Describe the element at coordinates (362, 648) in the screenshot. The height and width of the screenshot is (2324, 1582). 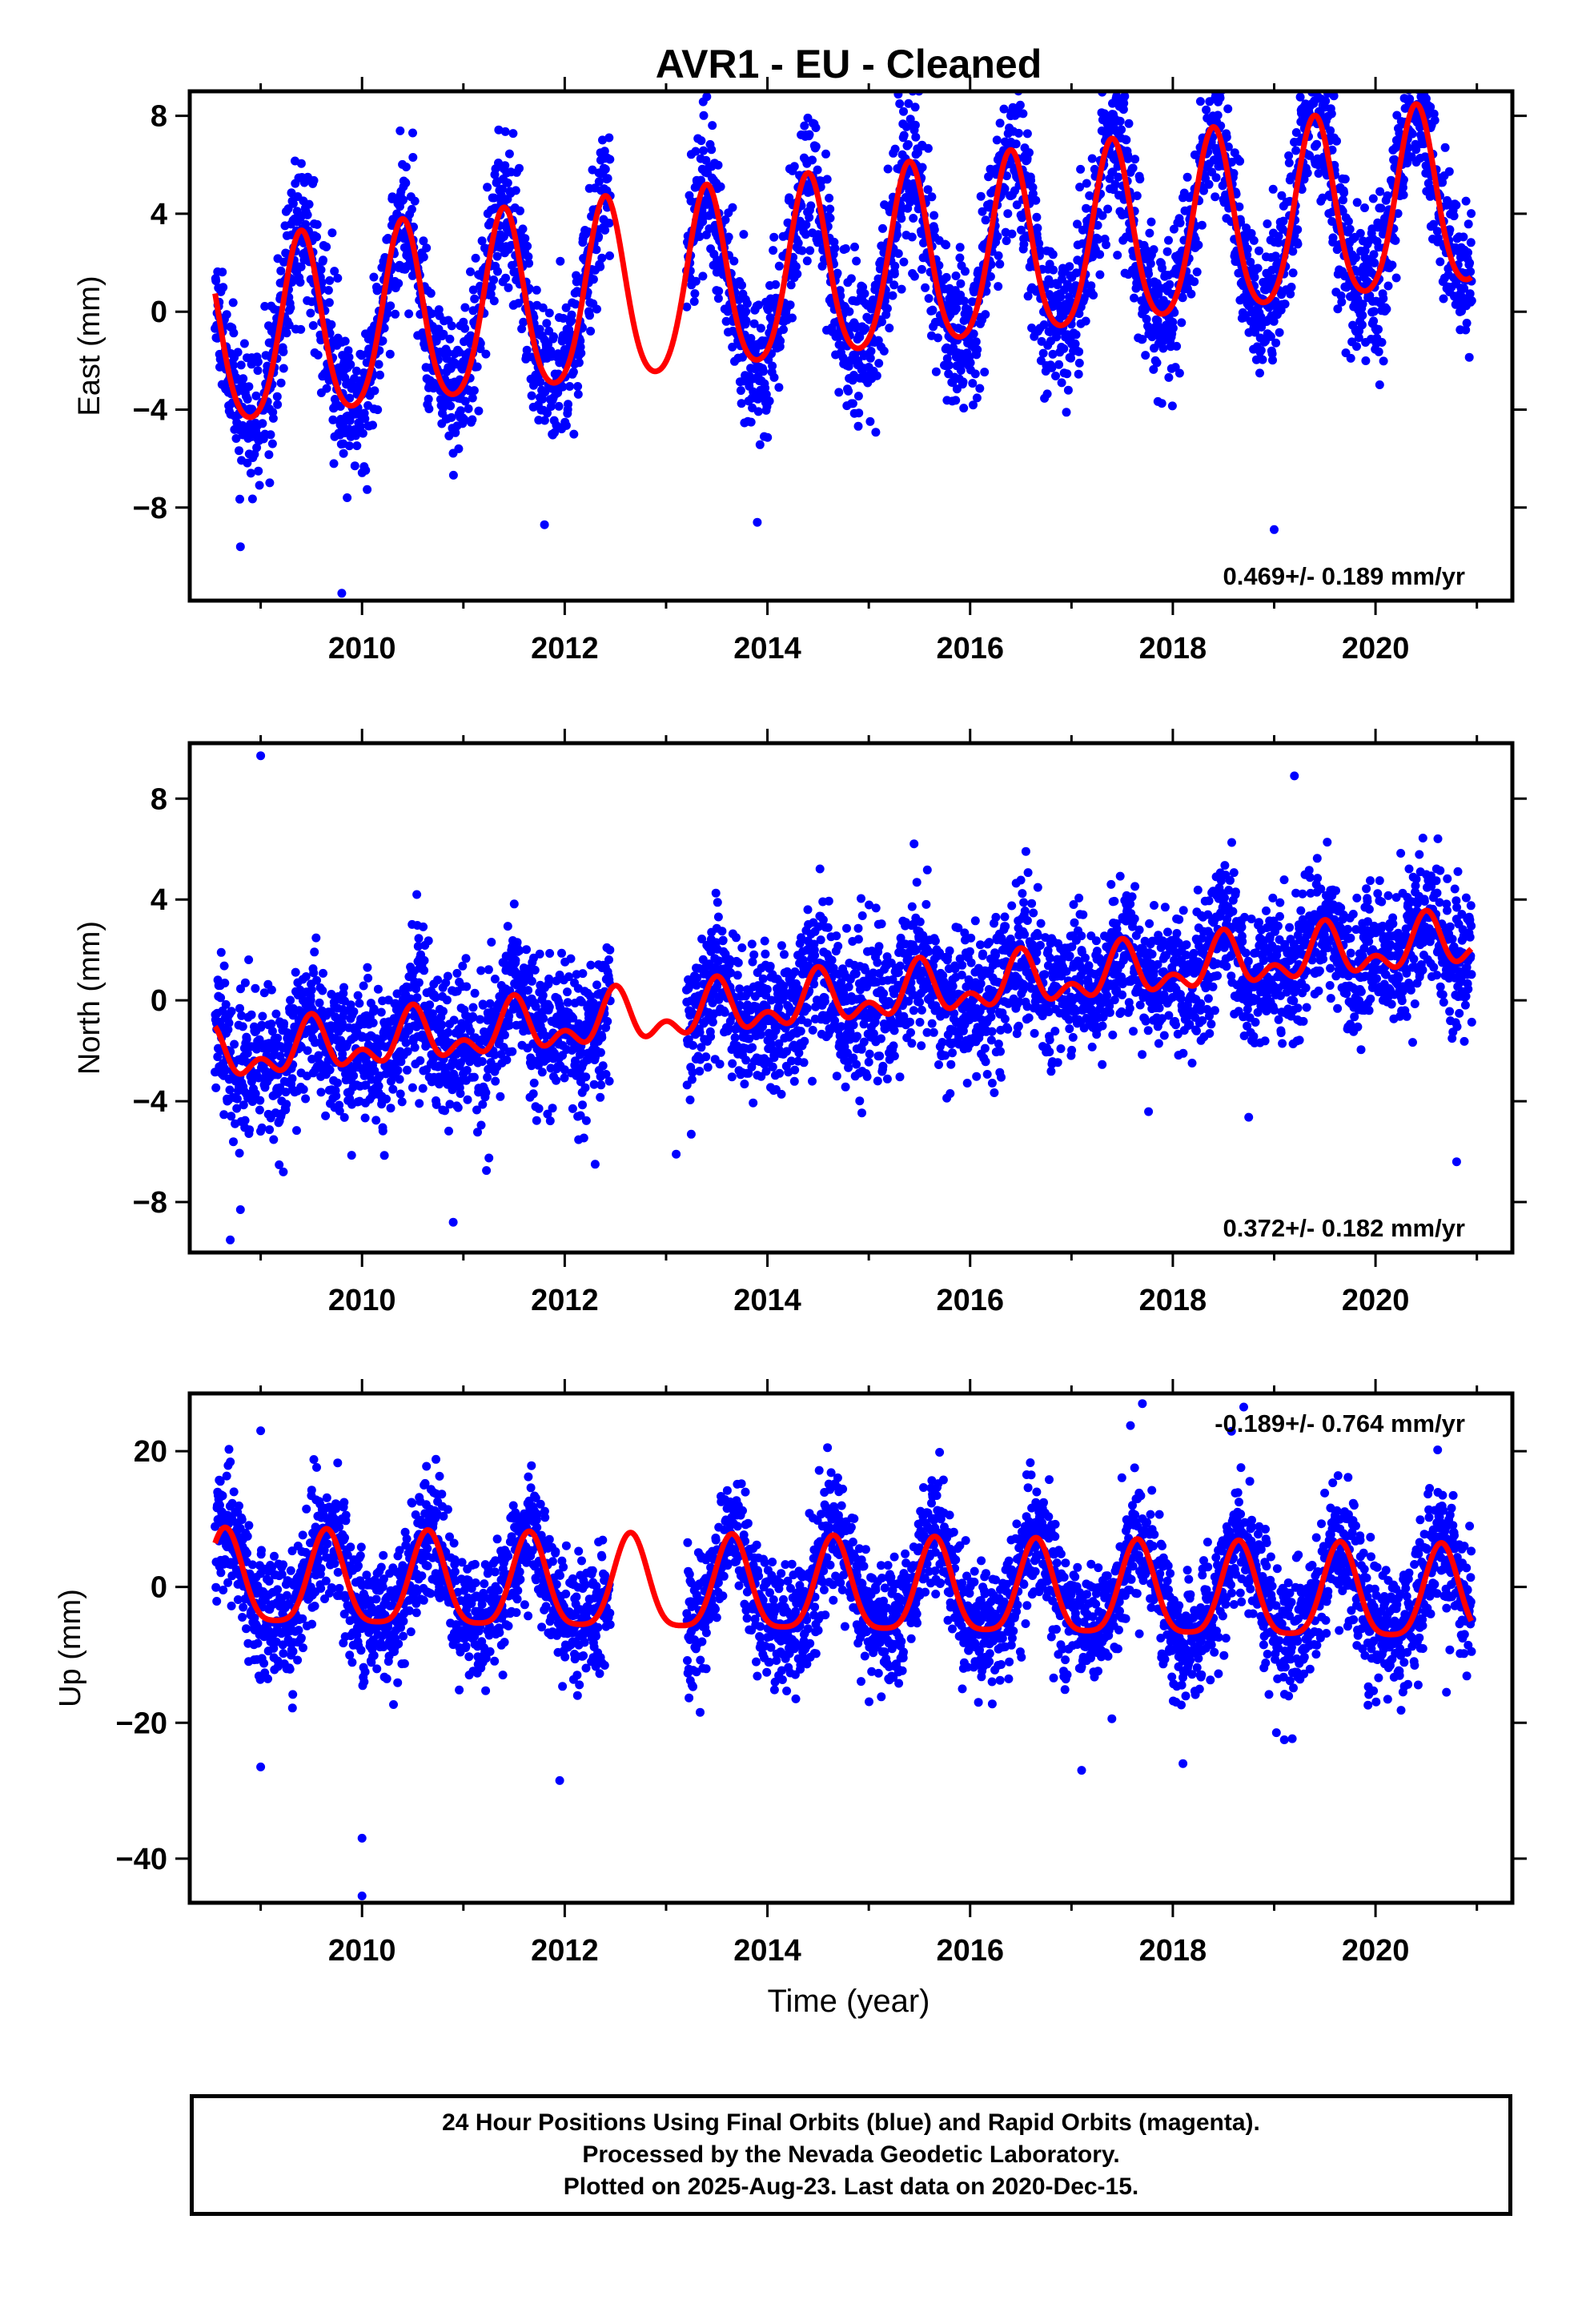
I see `x-tick-label: 2010` at that location.